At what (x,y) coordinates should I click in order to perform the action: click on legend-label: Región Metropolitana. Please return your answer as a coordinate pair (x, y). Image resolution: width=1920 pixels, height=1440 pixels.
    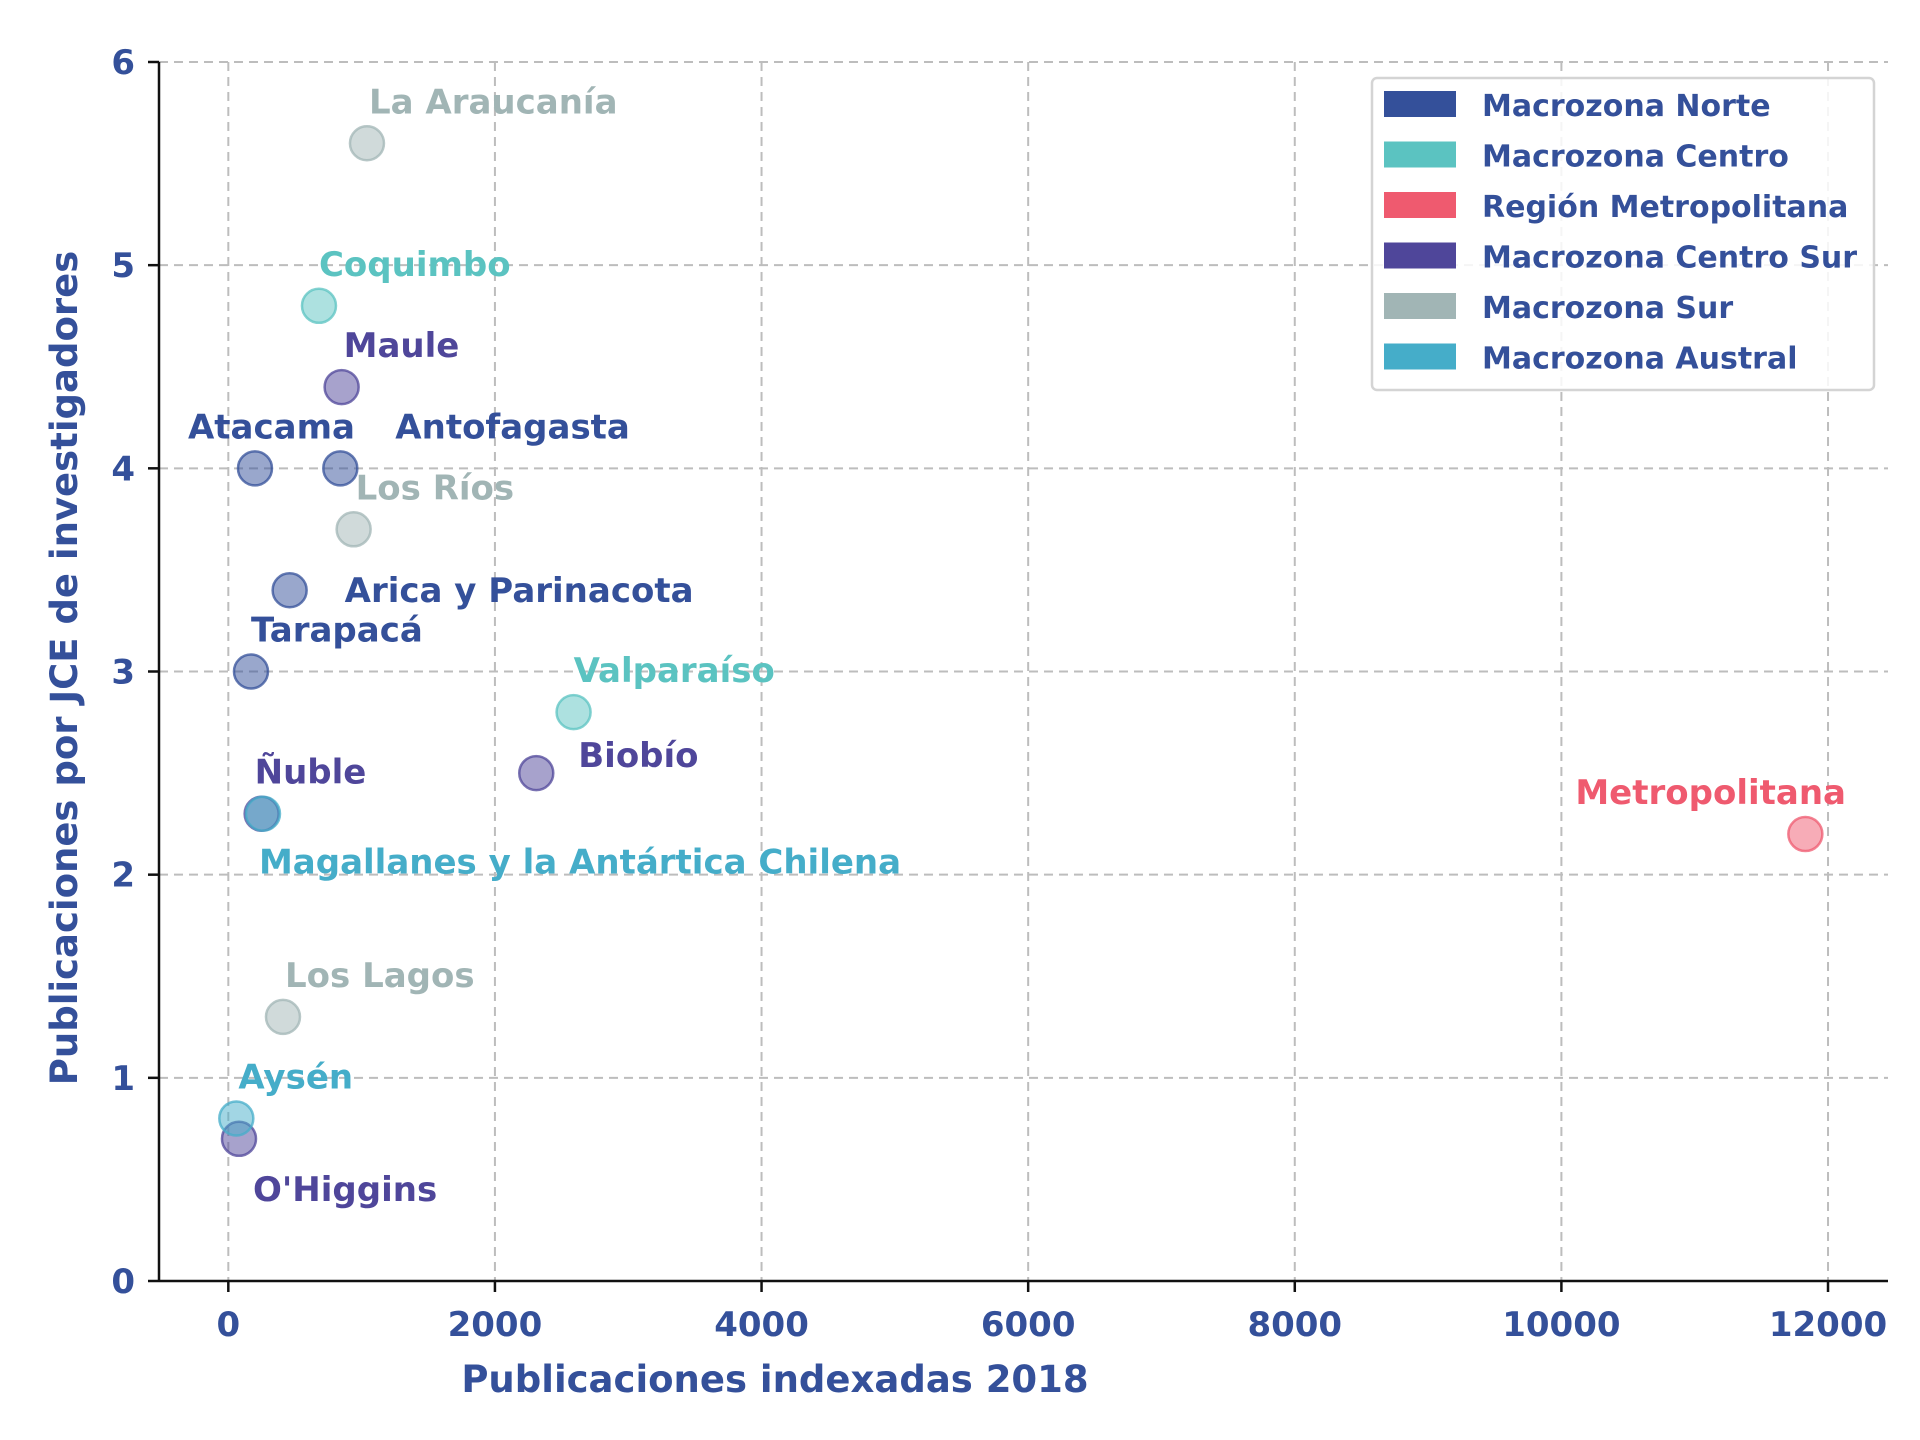
    Looking at the image, I should click on (1665, 207).